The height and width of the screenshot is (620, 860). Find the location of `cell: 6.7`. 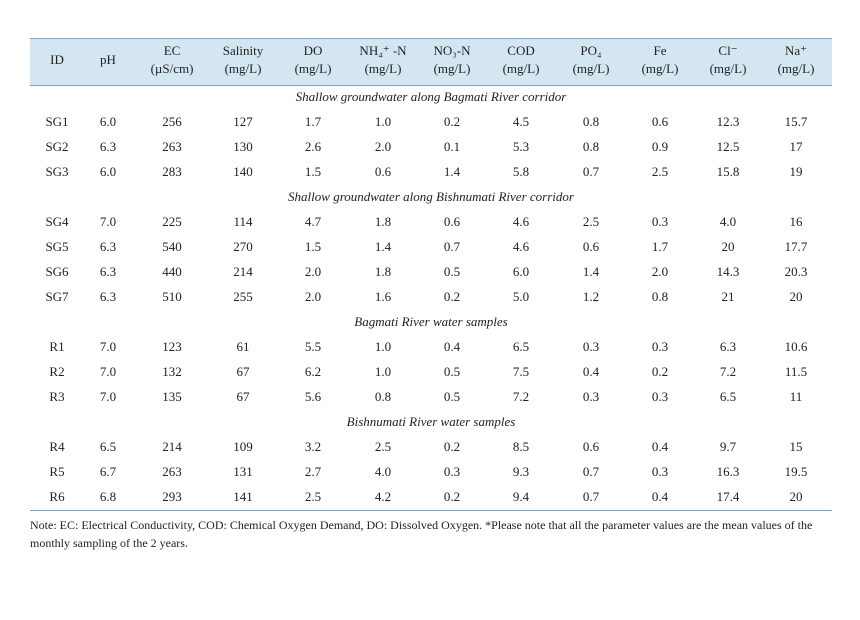

cell: 6.7 is located at coordinates (108, 471).